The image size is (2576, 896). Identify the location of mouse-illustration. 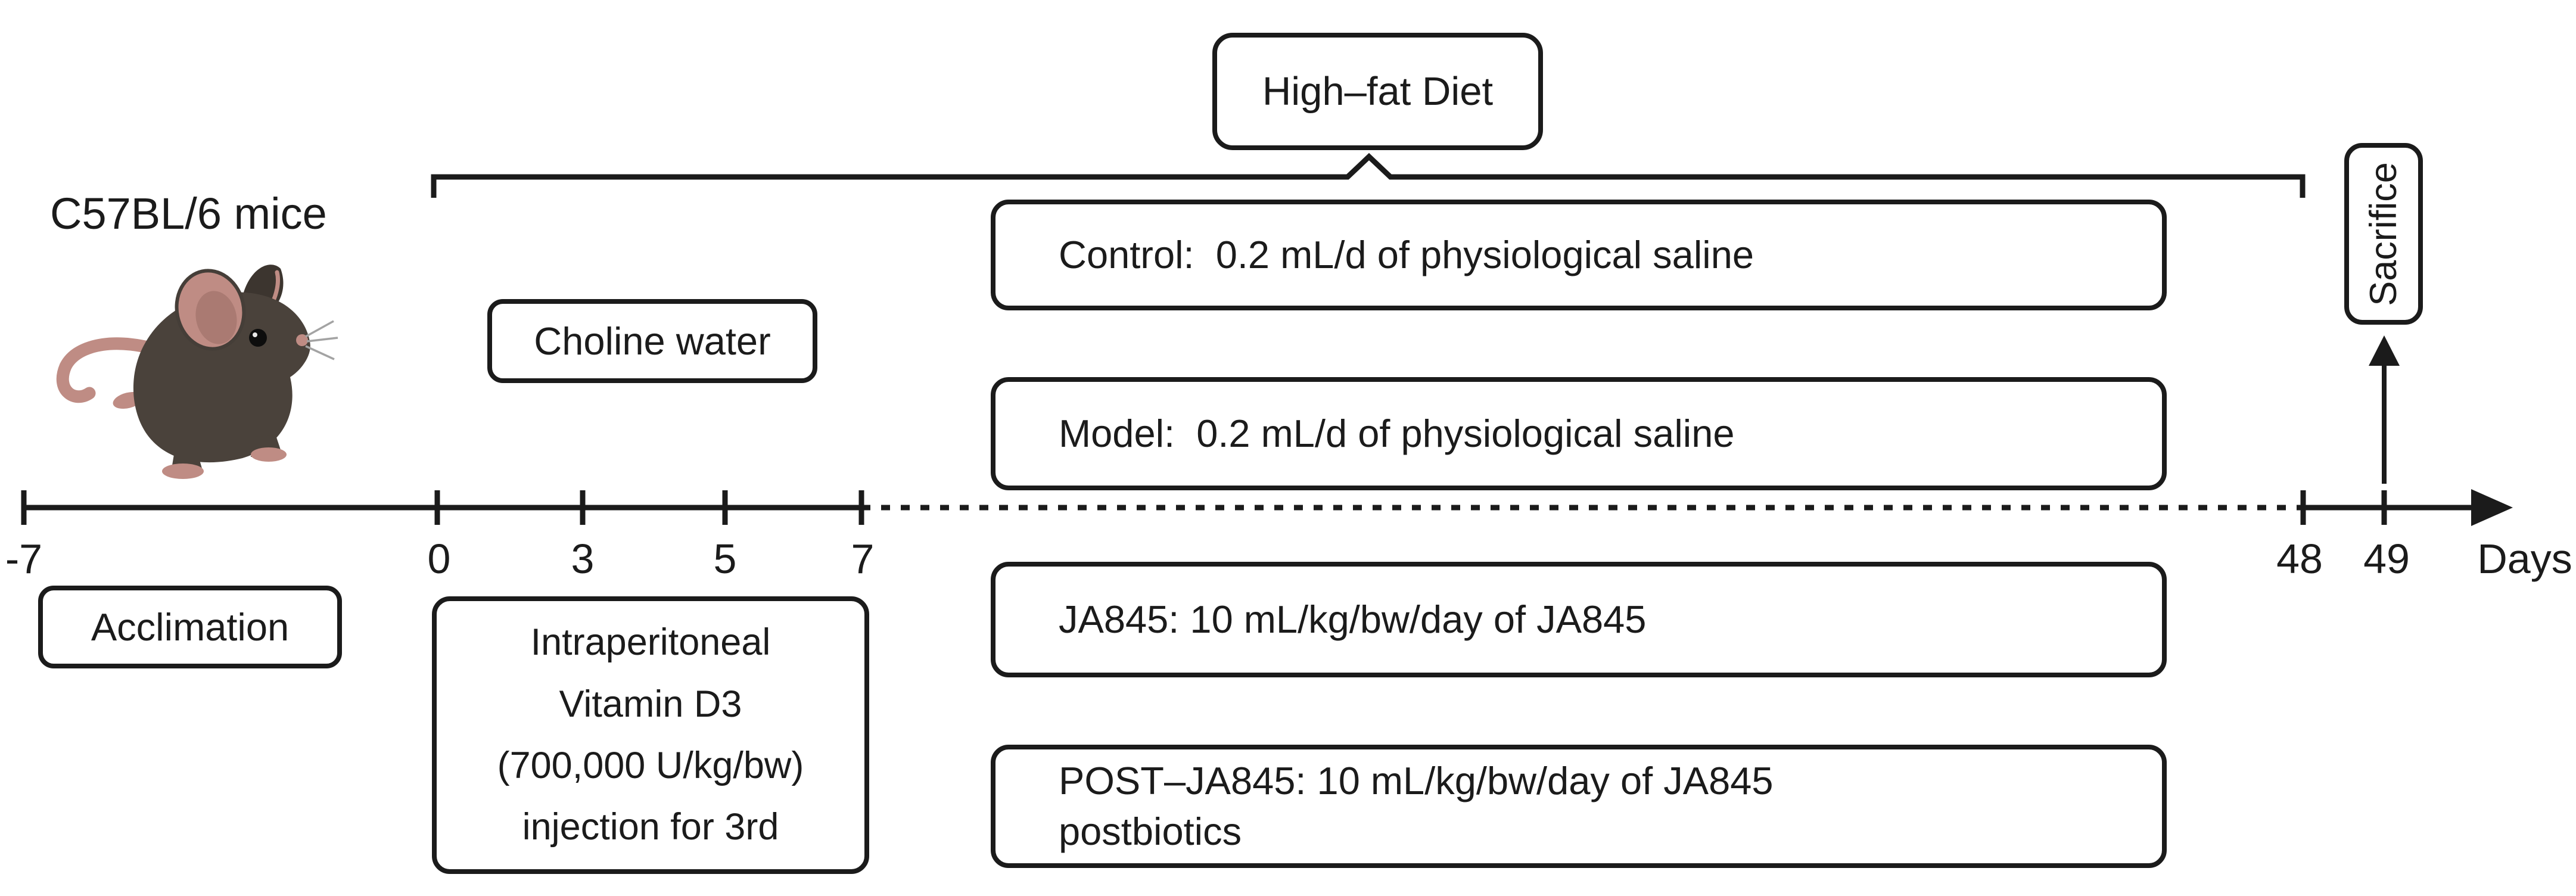
(197, 372).